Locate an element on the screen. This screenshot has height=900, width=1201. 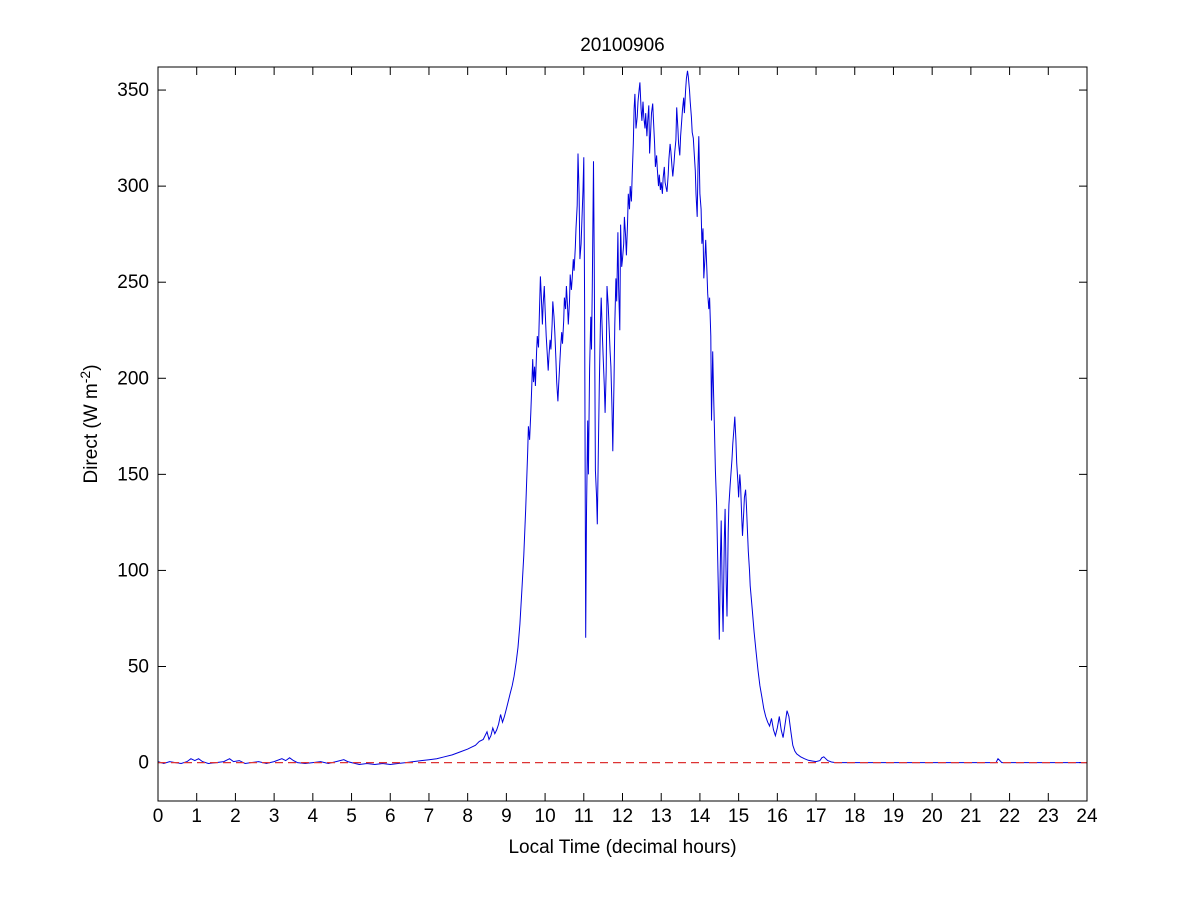
x-tick-label: 9 is located at coordinates (506, 816).